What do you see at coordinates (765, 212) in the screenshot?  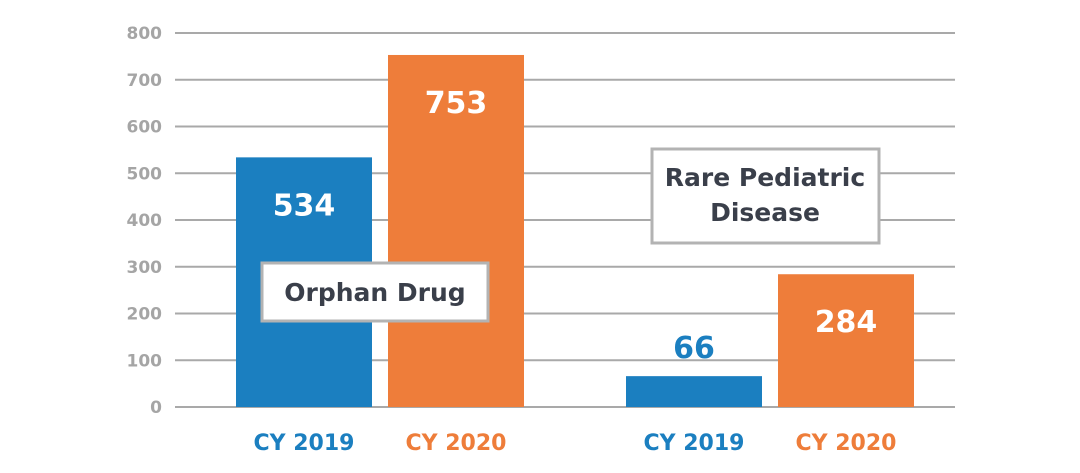 I see `group-label-text-line-2: Disease` at bounding box center [765, 212].